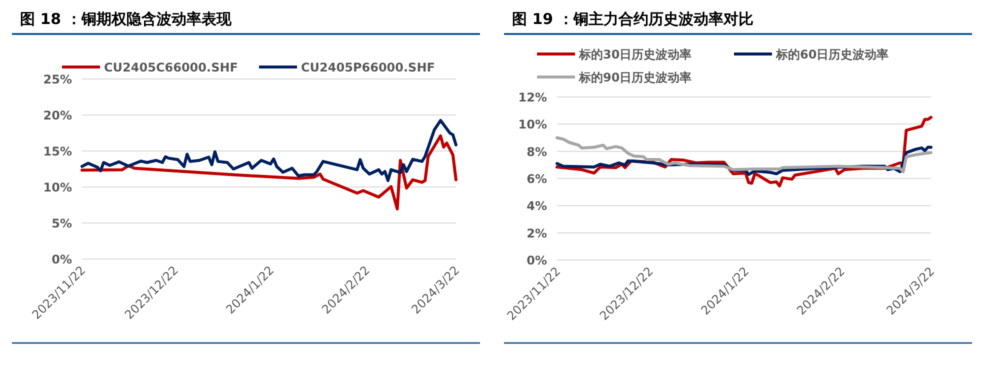 This screenshot has height=381, width=984. What do you see at coordinates (635, 77) in the screenshot?
I see `legend-label: 标的90日历史波动率` at bounding box center [635, 77].